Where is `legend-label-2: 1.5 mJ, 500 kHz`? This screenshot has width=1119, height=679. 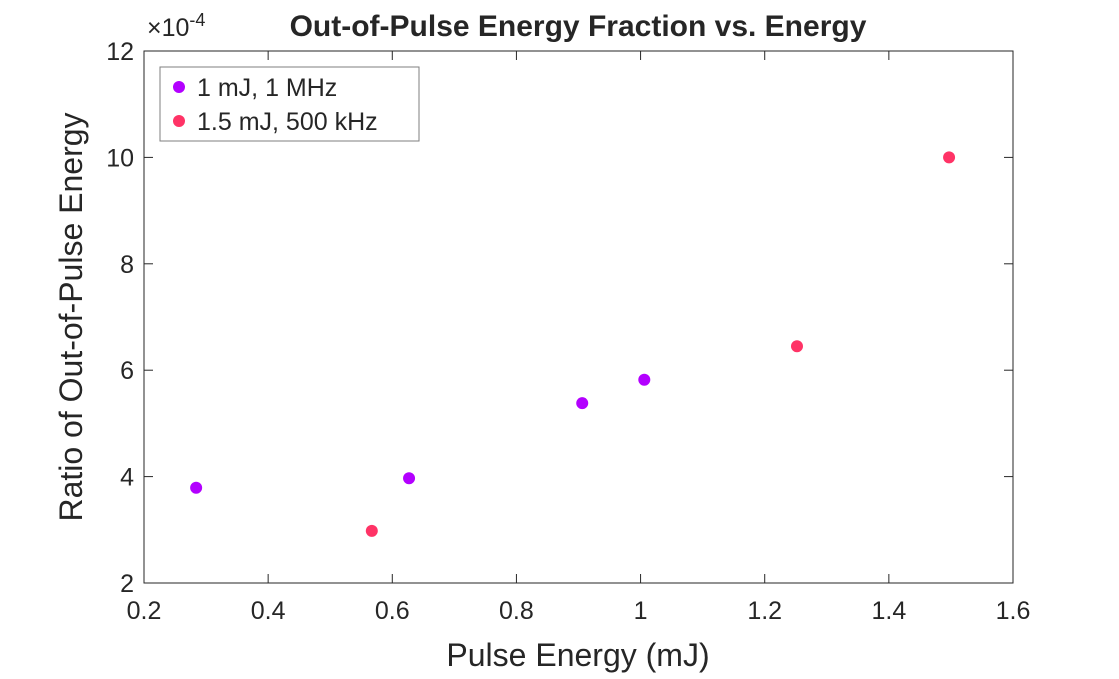 legend-label-2: 1.5 mJ, 500 kHz is located at coordinates (287, 122).